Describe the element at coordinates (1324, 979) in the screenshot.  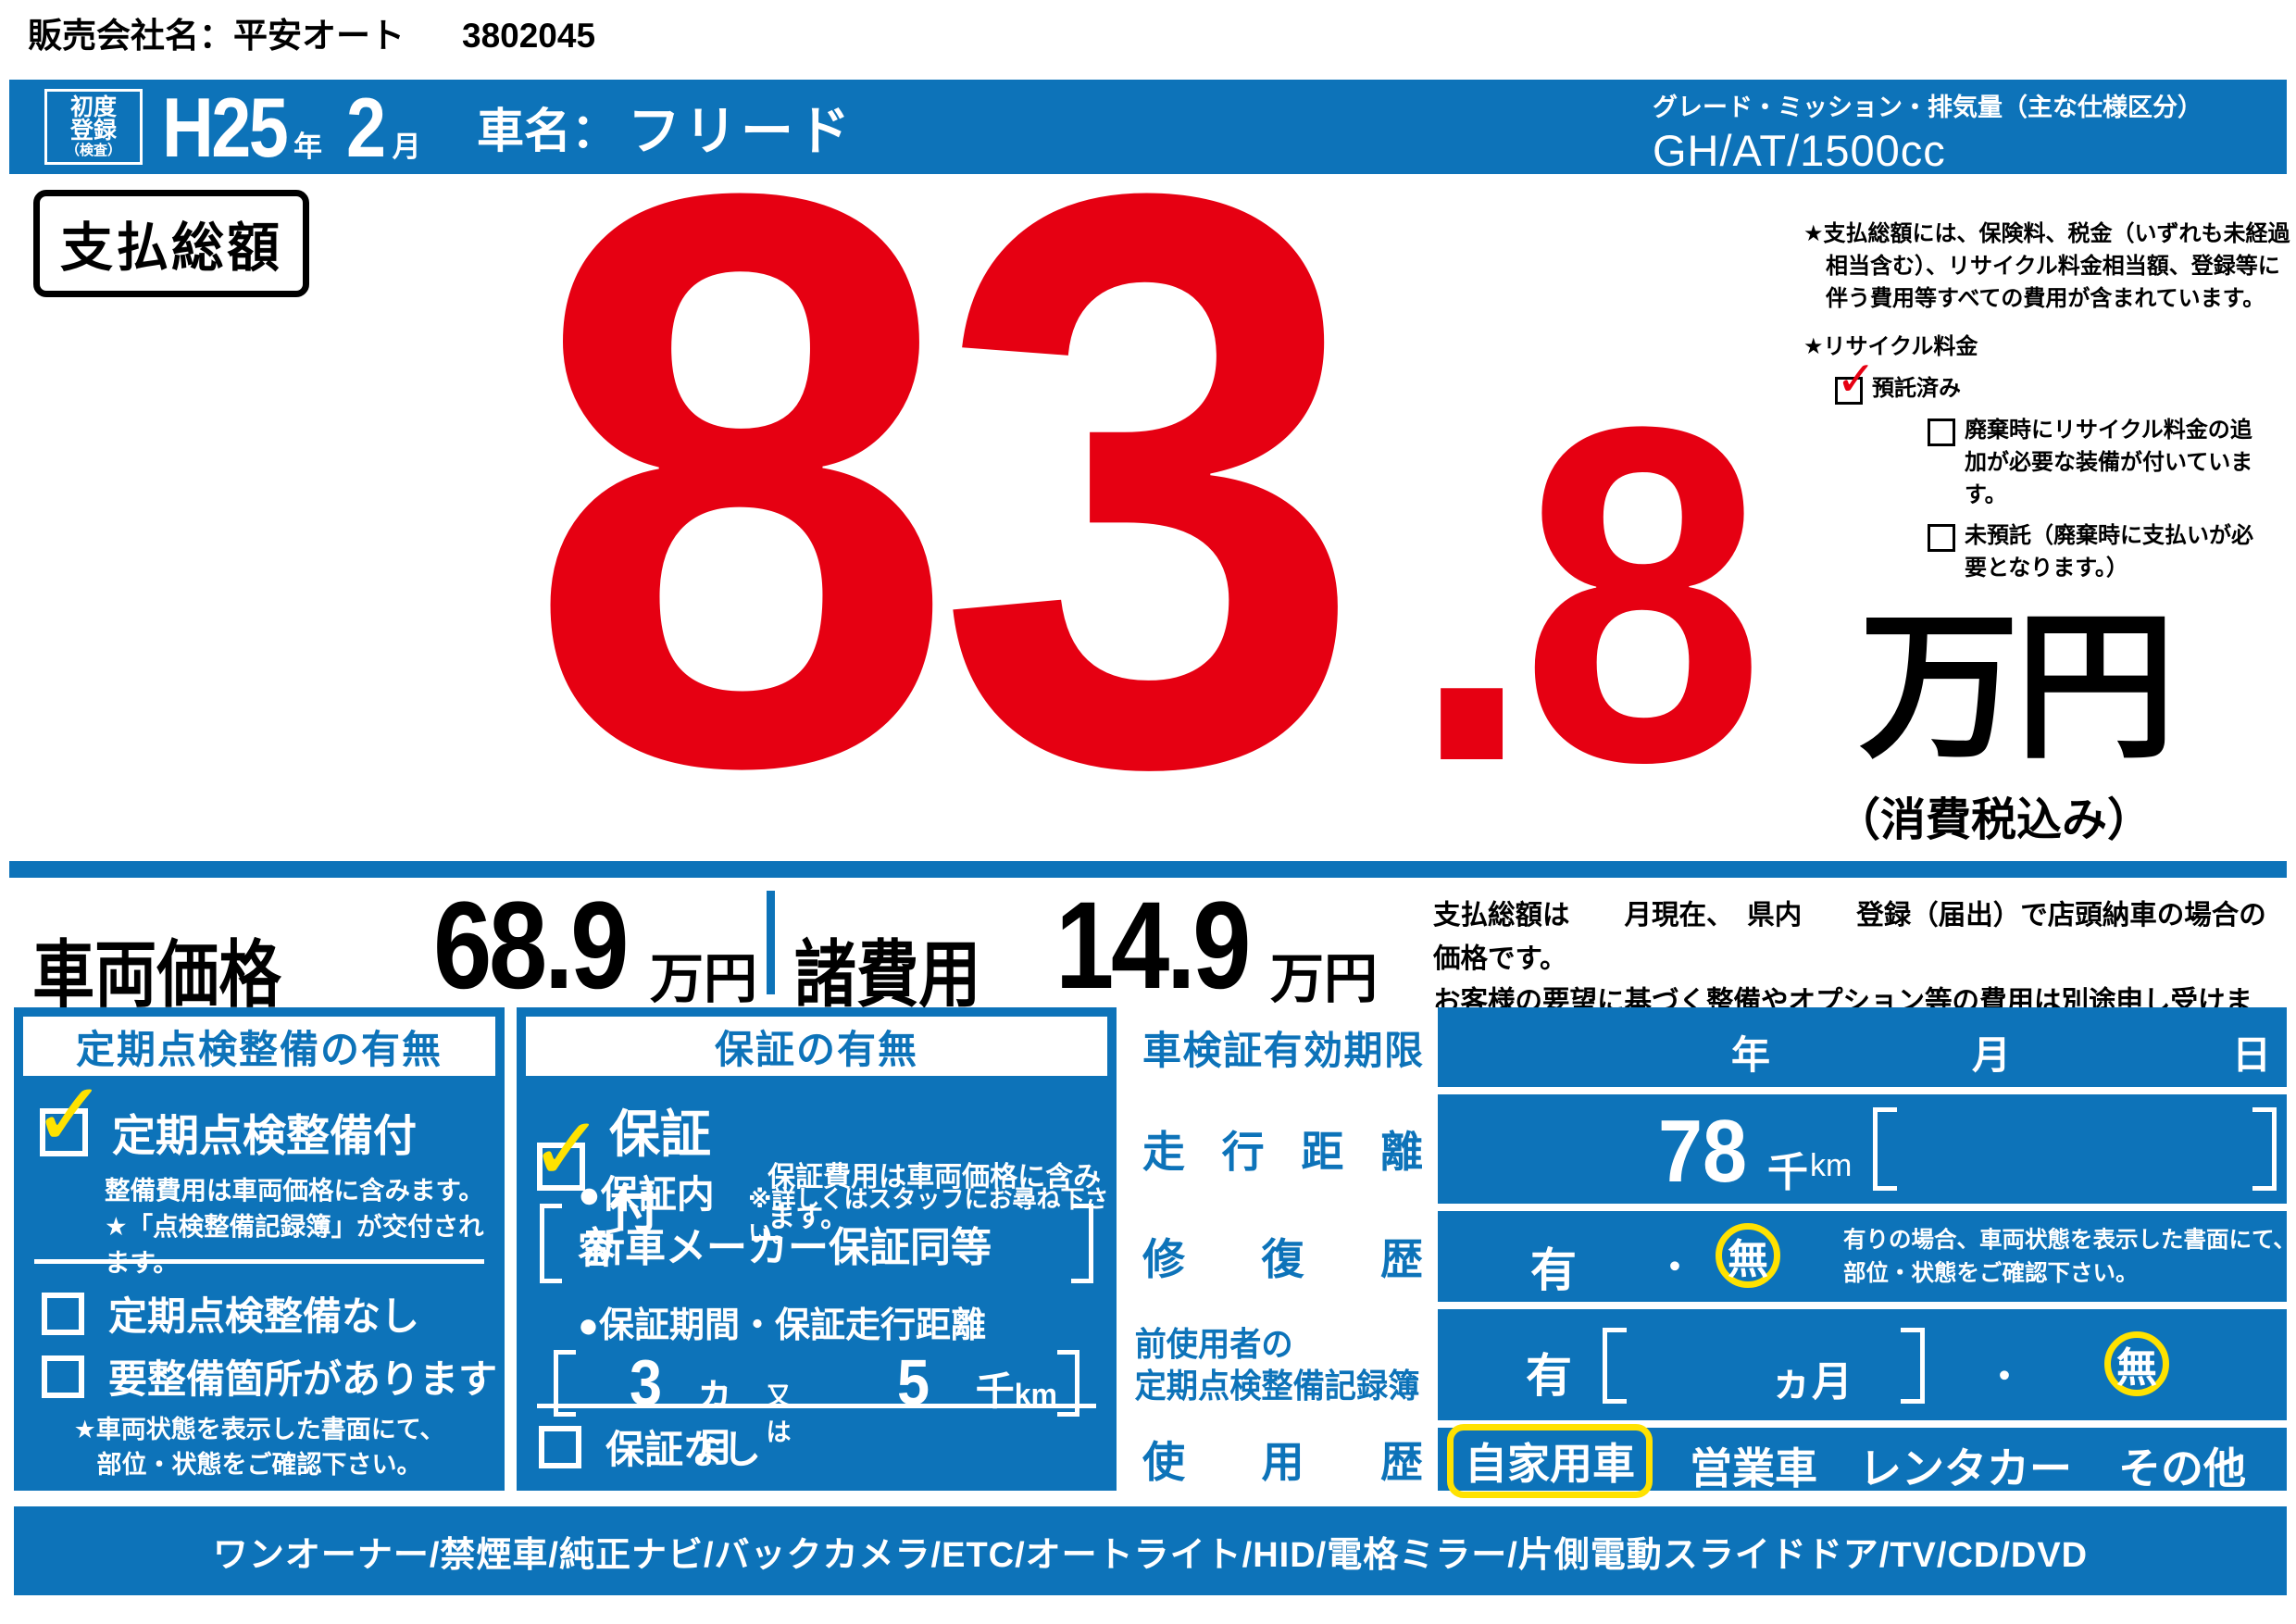
I see `fees-unit: 万円` at that location.